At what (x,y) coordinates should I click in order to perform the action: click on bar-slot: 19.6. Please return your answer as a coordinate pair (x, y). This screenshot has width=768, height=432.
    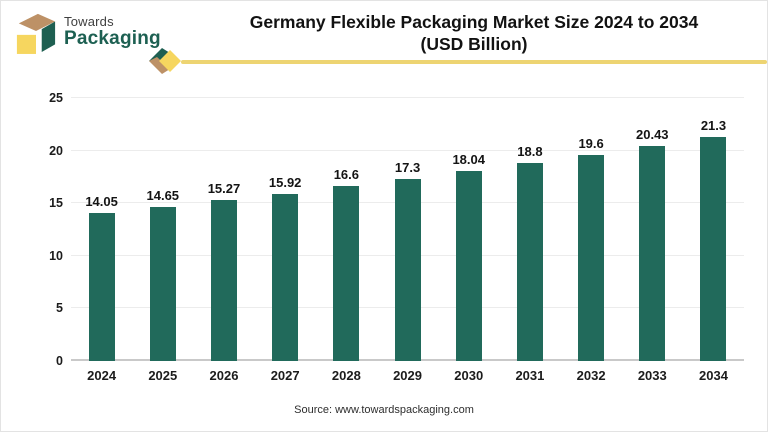
    Looking at the image, I should click on (591, 229).